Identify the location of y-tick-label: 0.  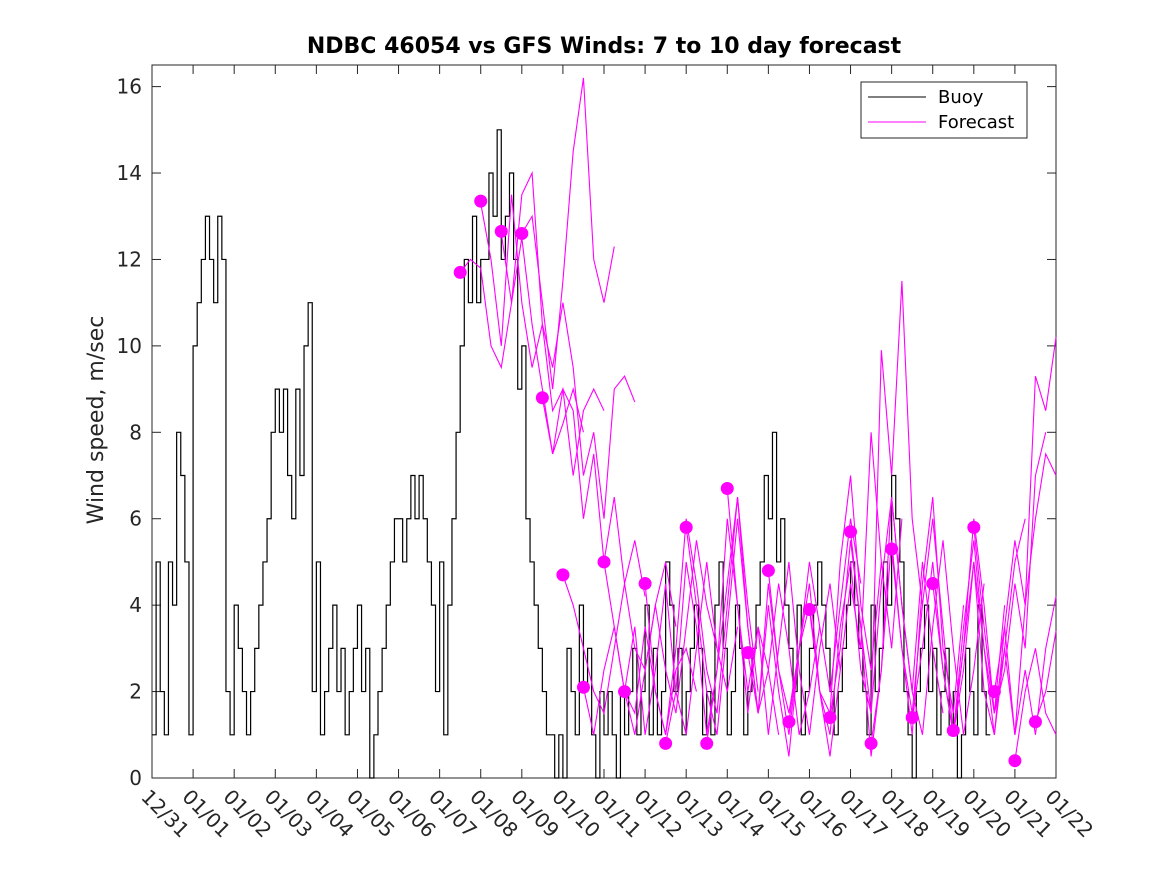
(135, 778).